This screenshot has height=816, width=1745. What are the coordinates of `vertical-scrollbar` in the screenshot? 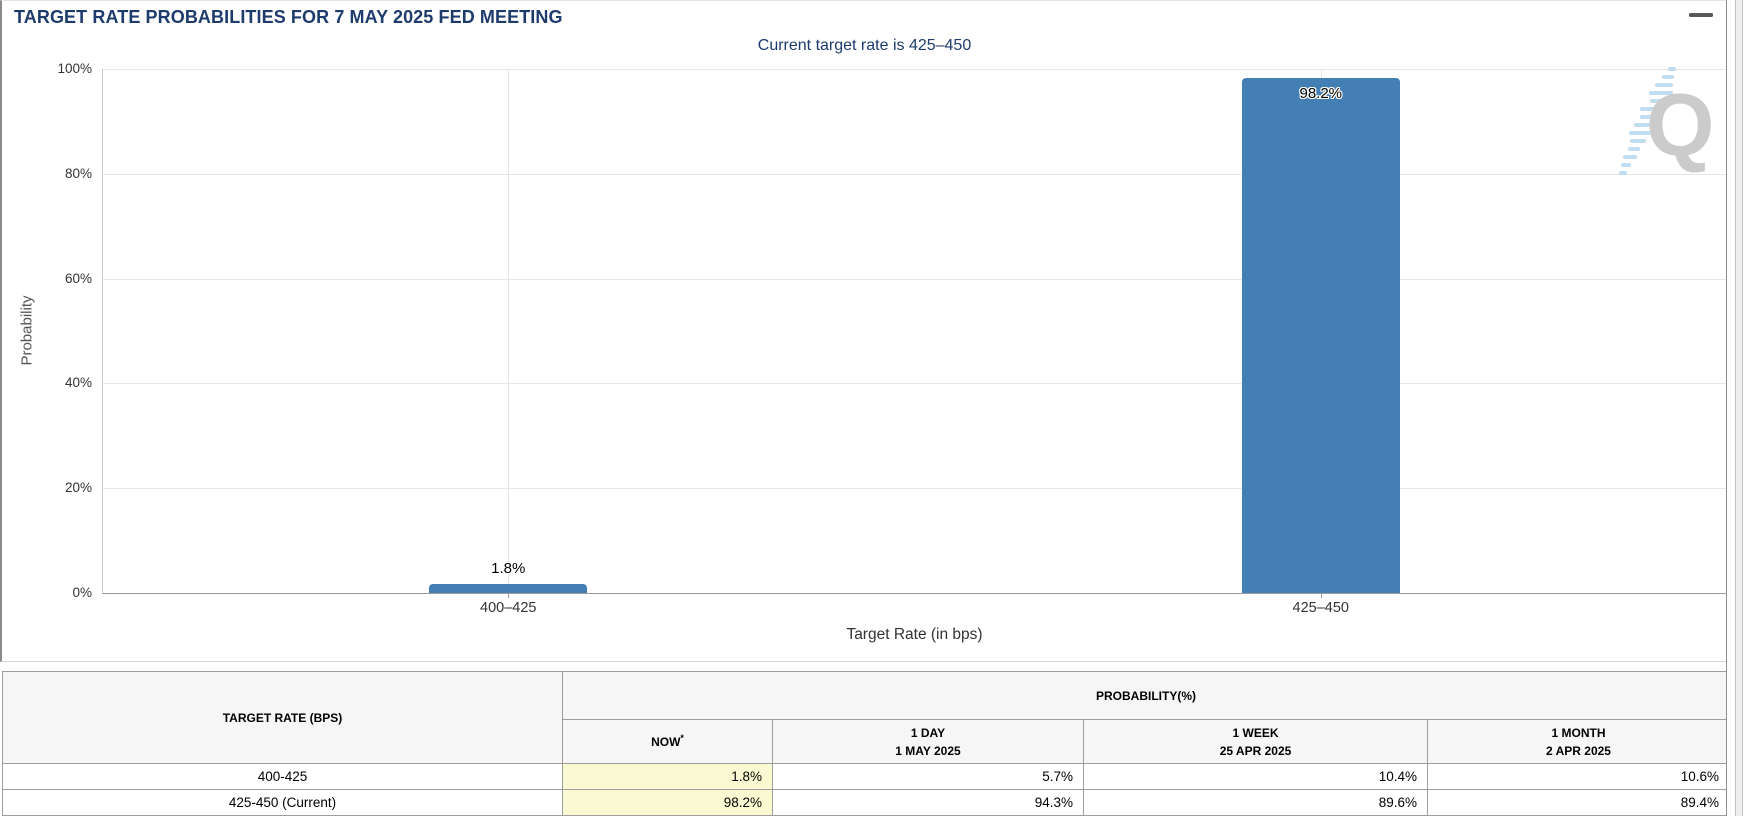 It's located at (1735, 408).